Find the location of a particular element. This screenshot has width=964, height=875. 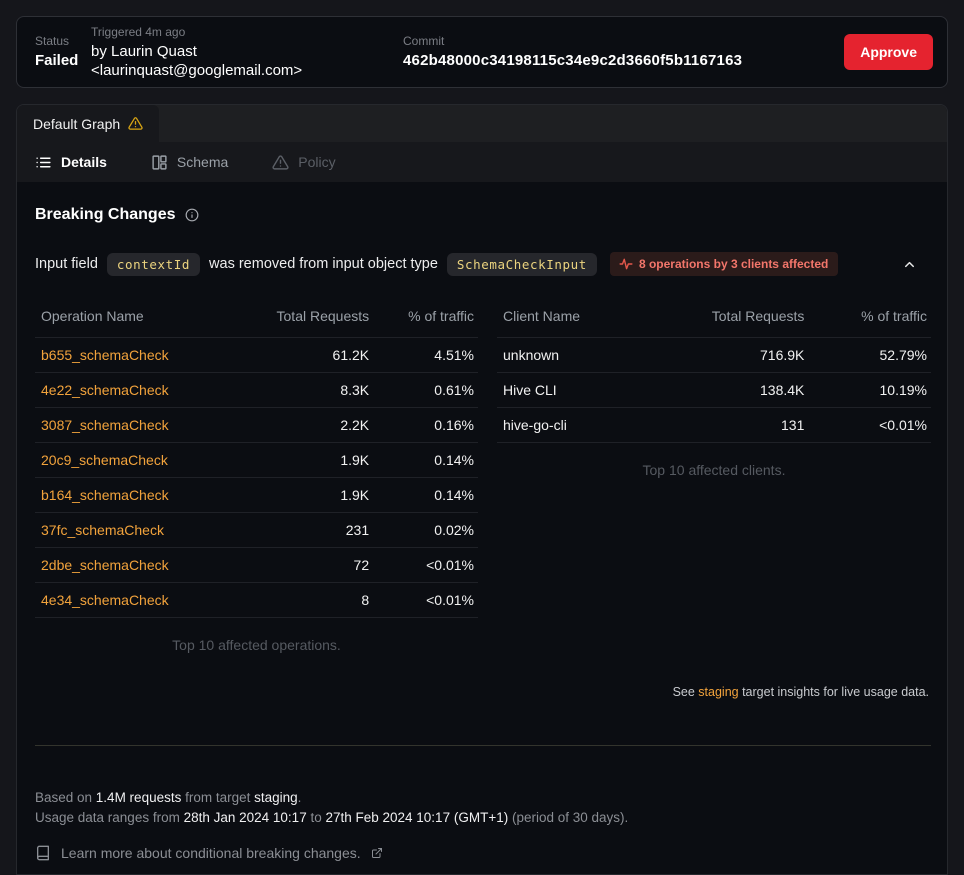

tab-policy: Policy is located at coordinates (304, 162).